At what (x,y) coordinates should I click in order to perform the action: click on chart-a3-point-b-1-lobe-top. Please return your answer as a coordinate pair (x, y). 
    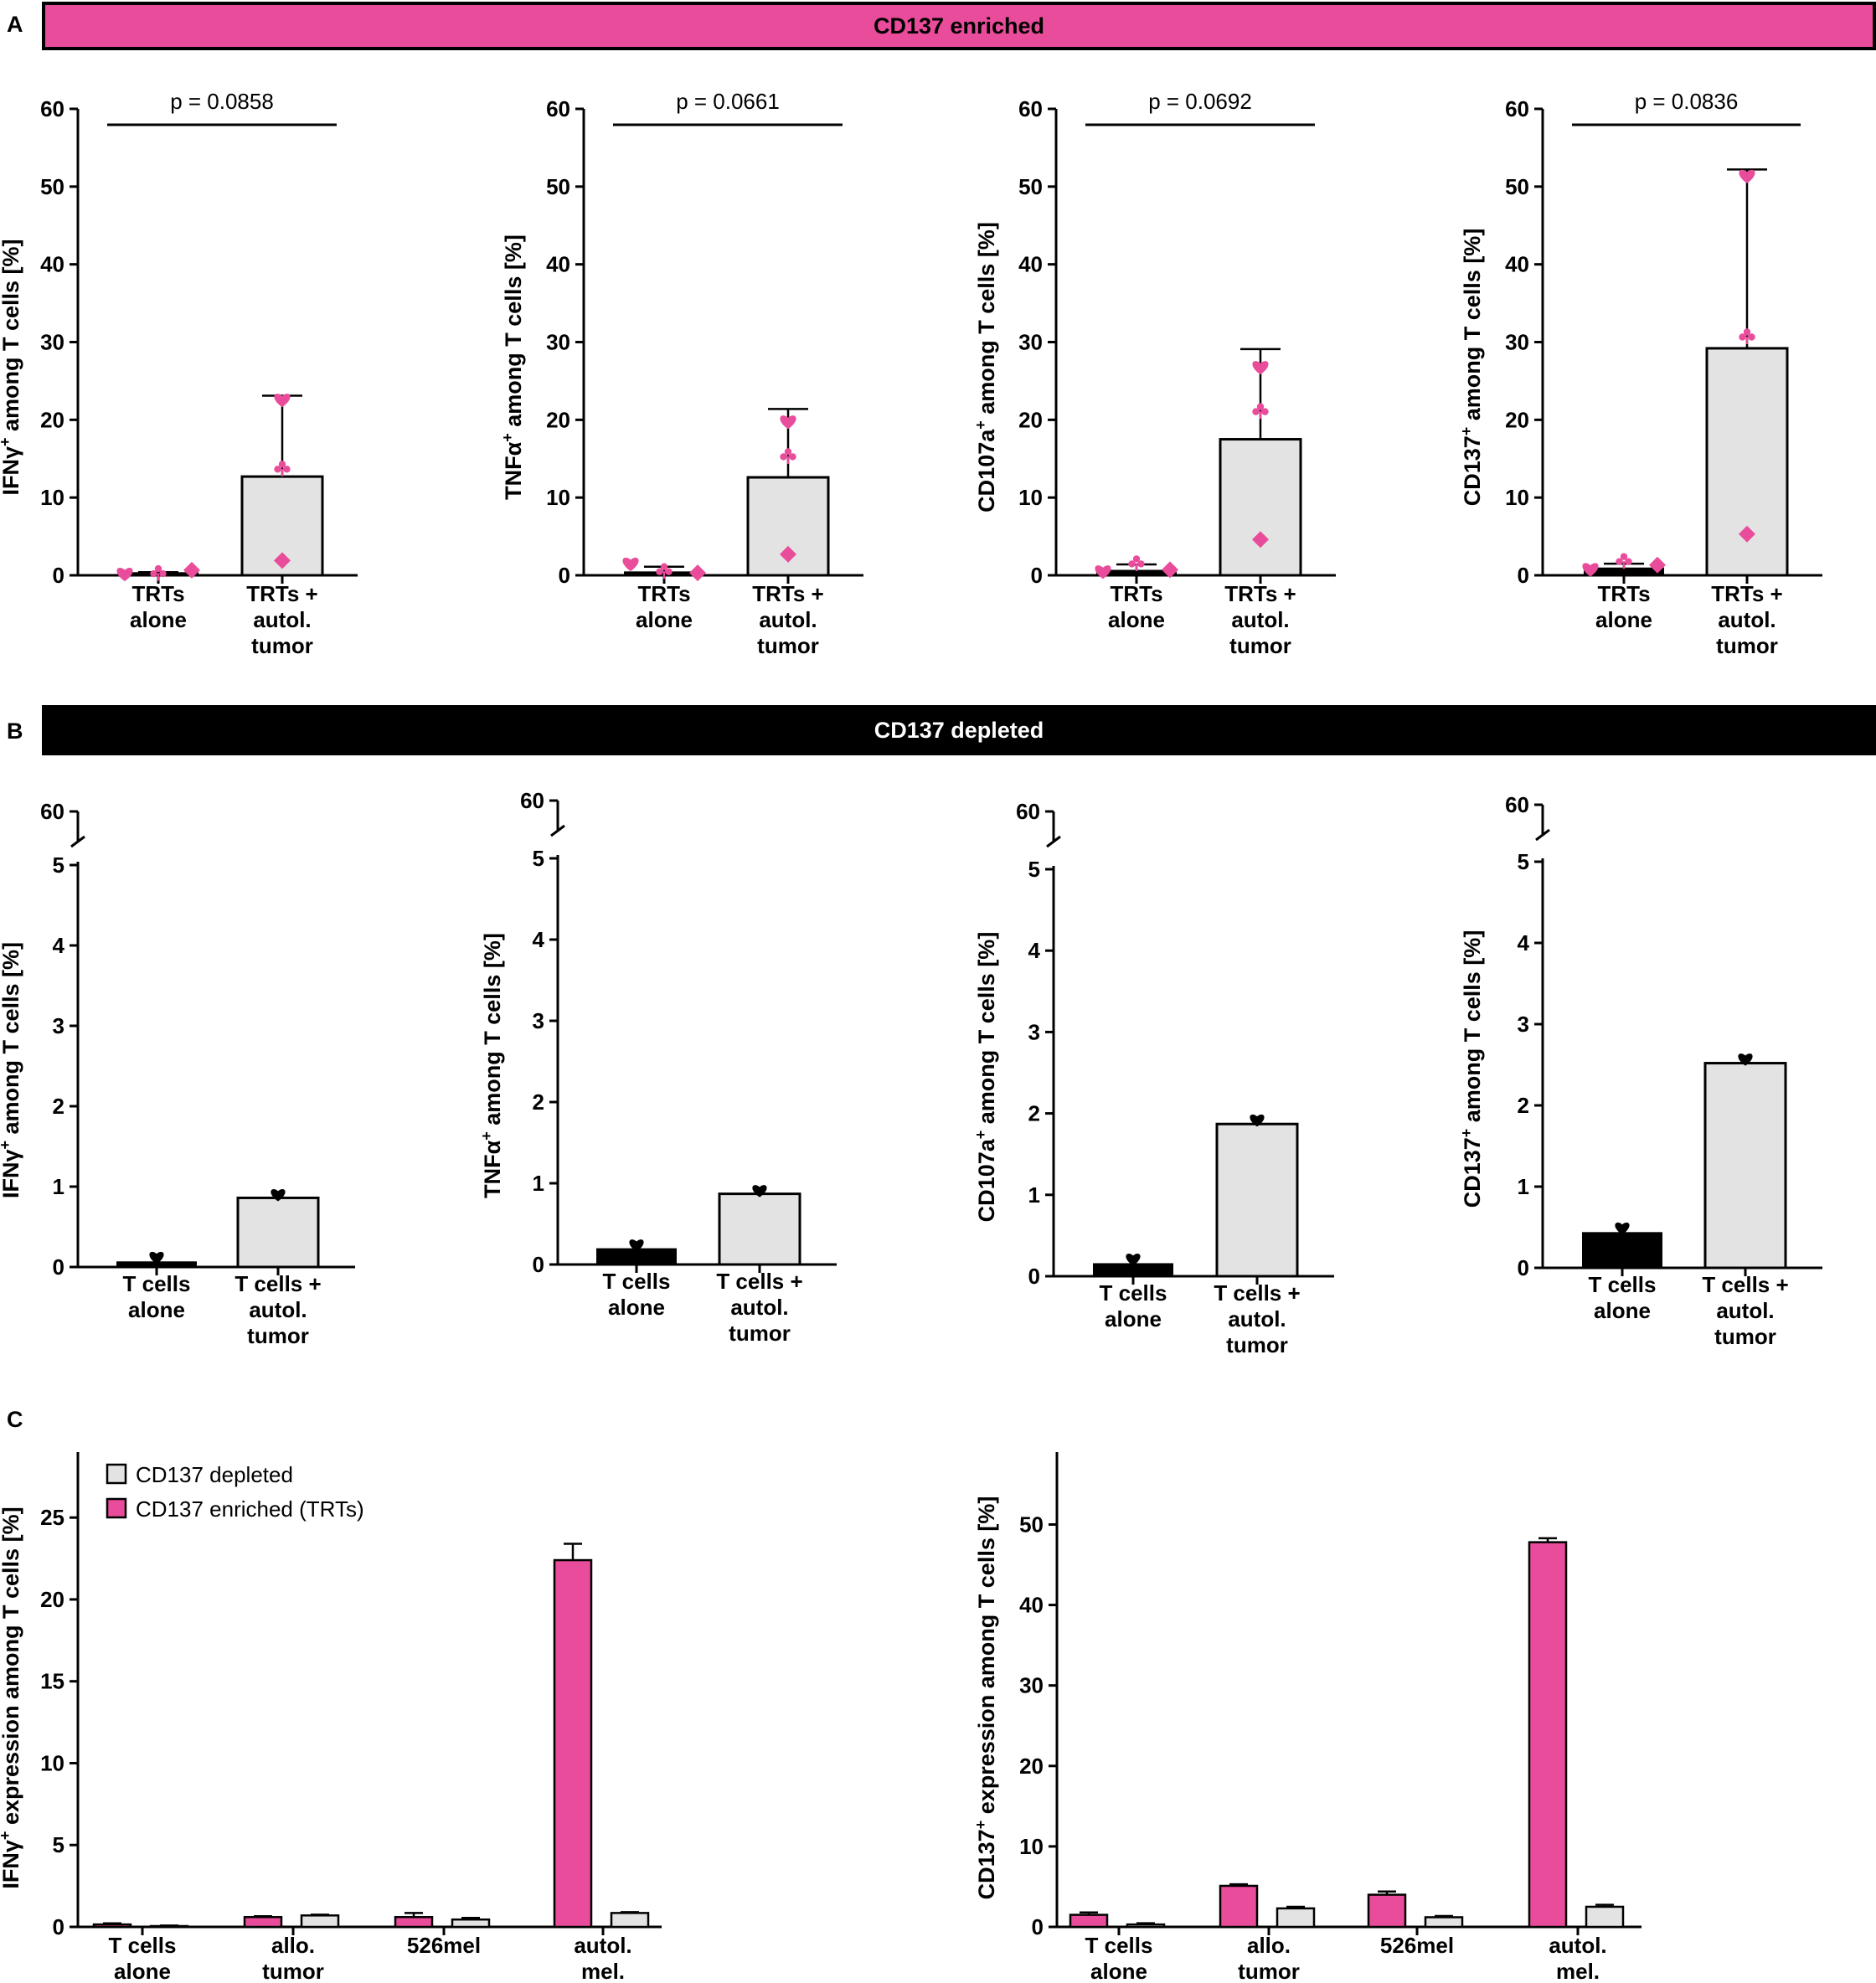
    Looking at the image, I should click on (1260, 406).